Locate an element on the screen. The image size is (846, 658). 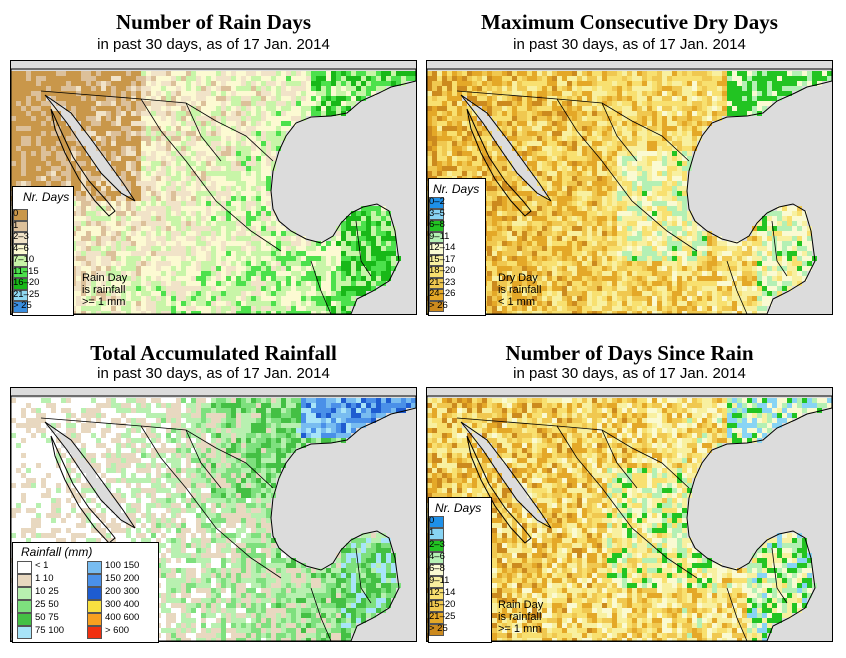
panel-title: Maximum Consecutive Dry Days is located at coordinates (629, 22).